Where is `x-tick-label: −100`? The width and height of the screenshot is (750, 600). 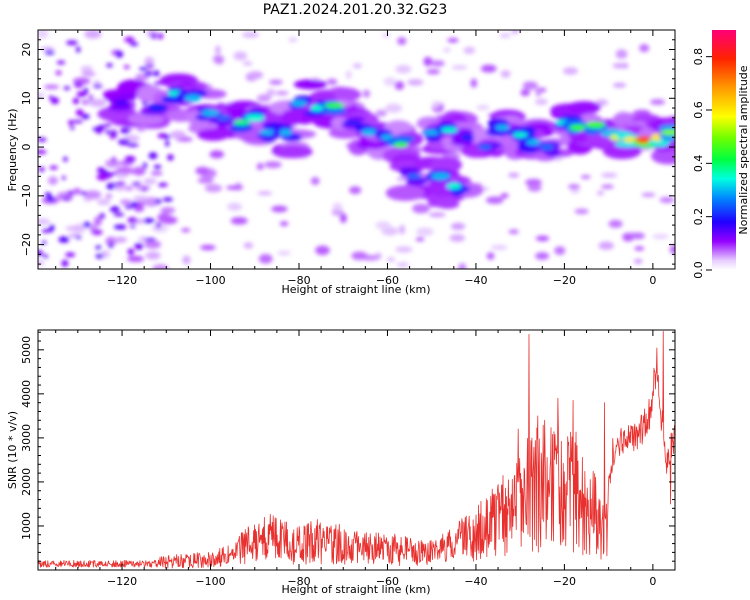 x-tick-label: −100 is located at coordinates (210, 280).